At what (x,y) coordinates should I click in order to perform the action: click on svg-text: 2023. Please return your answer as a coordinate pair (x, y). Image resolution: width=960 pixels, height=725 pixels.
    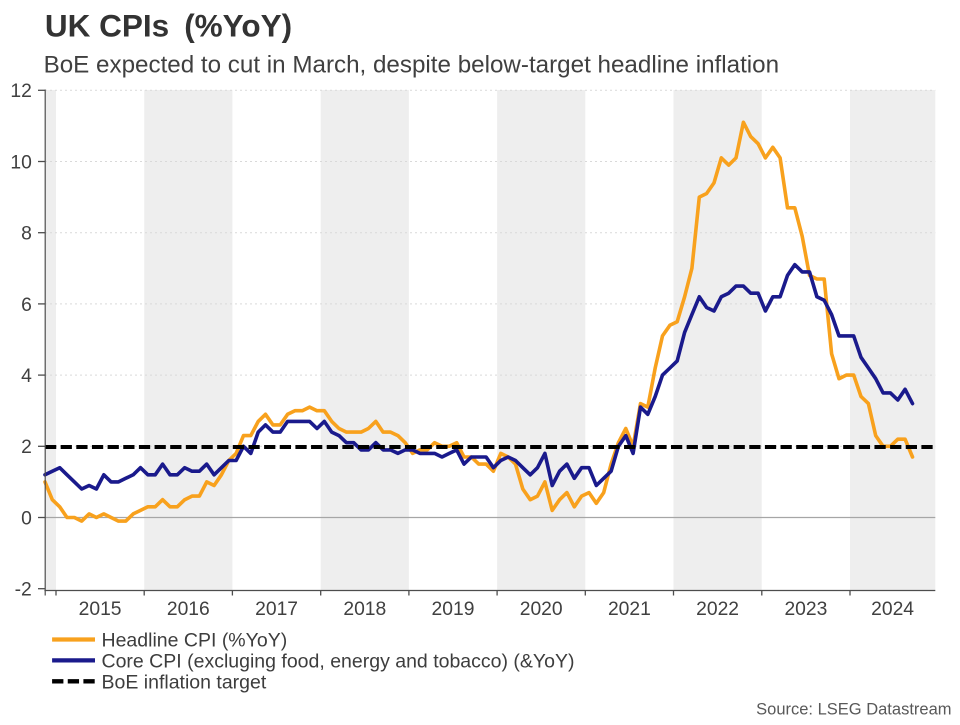
    Looking at the image, I should click on (805, 609).